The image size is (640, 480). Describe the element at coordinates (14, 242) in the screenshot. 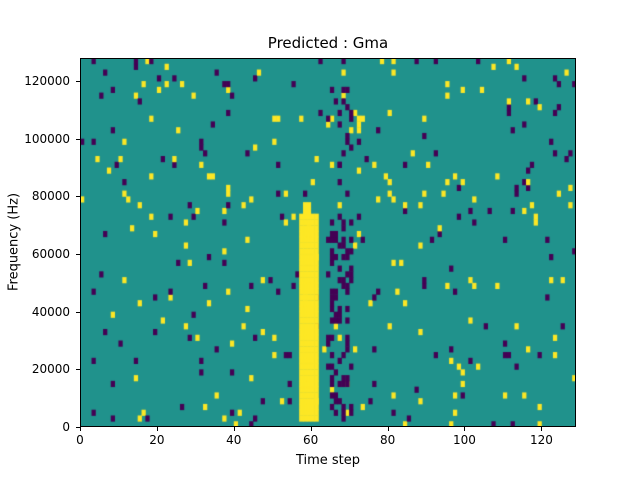

I see `y-axis-label: Frequency (Hz)` at that location.